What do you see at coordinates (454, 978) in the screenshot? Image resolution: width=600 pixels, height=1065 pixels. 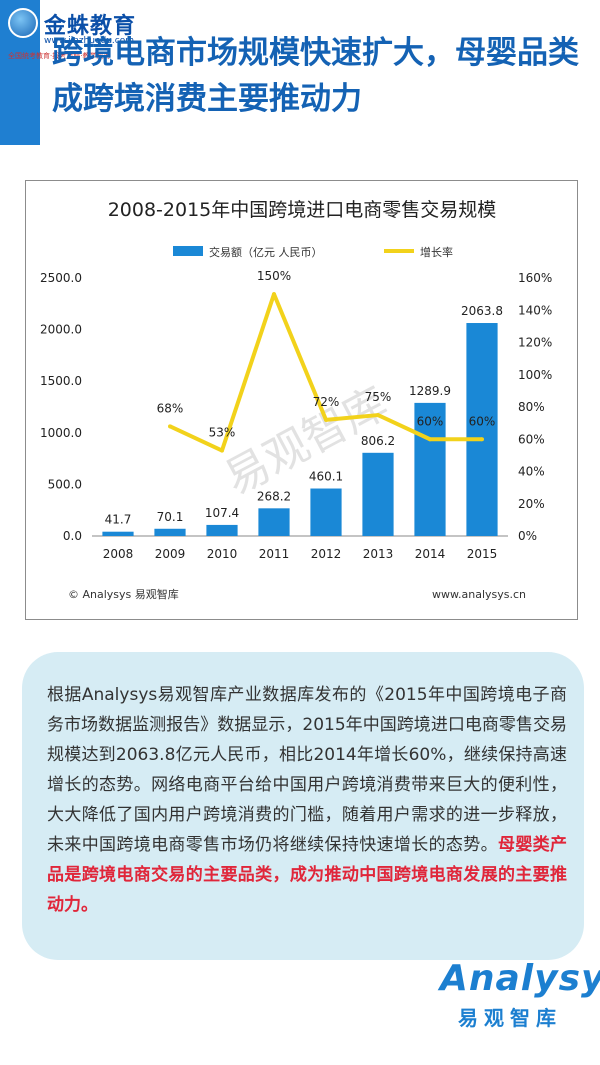 I see `brand-wordmark-initial: A` at bounding box center [454, 978].